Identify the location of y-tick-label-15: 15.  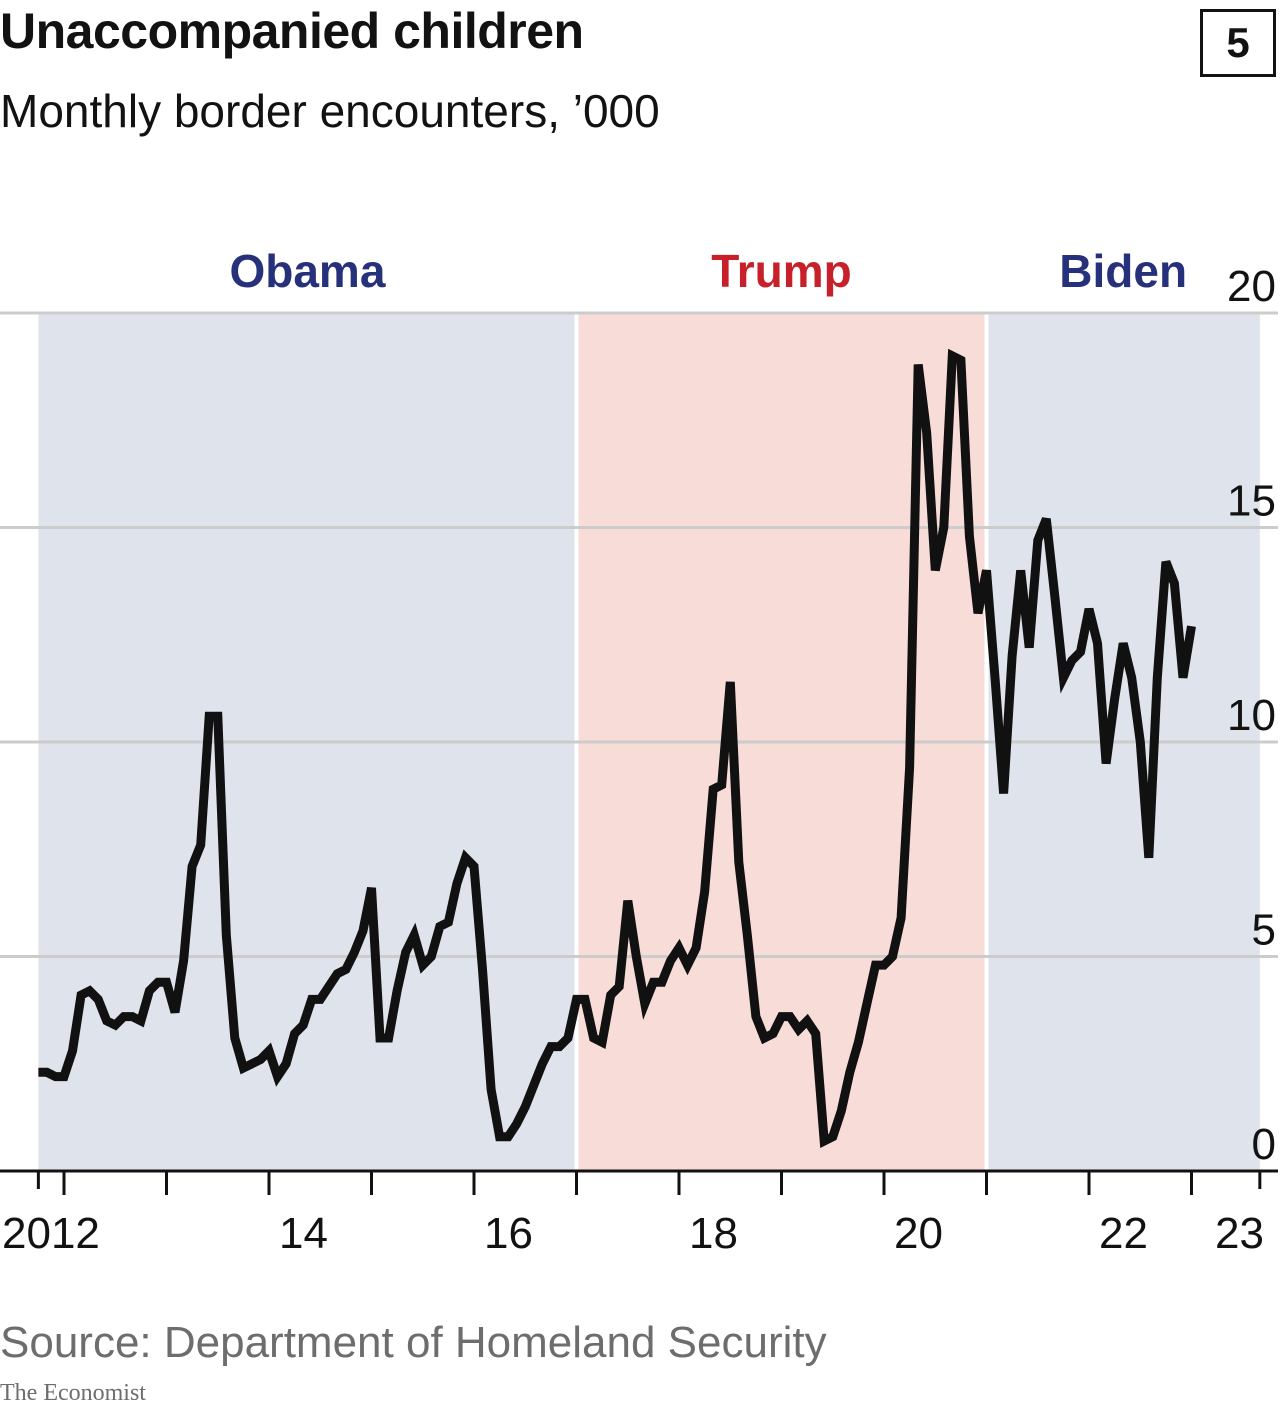
(1251, 501).